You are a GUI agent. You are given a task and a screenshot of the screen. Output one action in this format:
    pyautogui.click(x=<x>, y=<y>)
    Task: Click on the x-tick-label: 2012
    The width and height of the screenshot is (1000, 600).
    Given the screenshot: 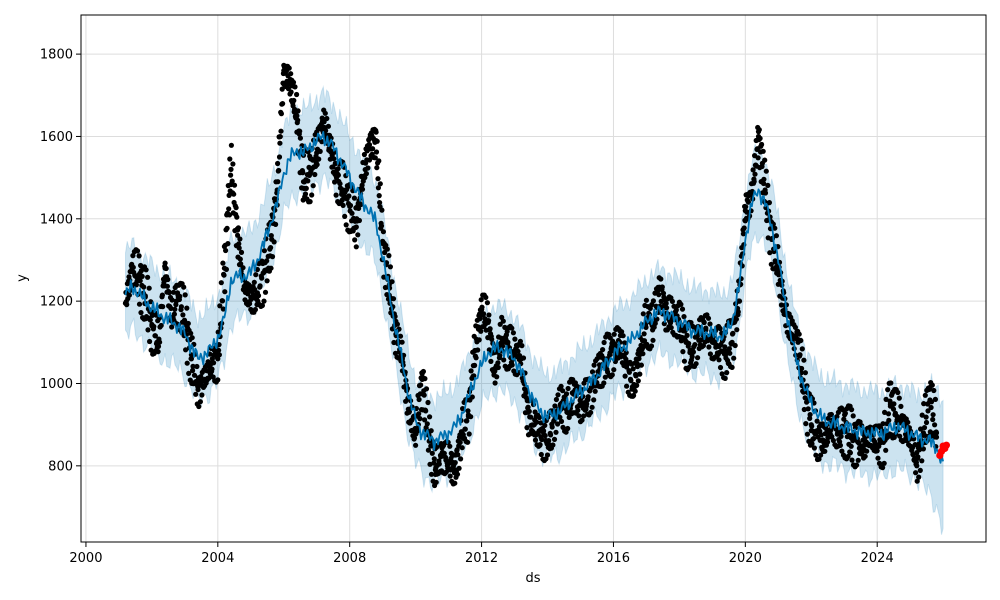 What is the action you would take?
    pyautogui.click(x=481, y=558)
    